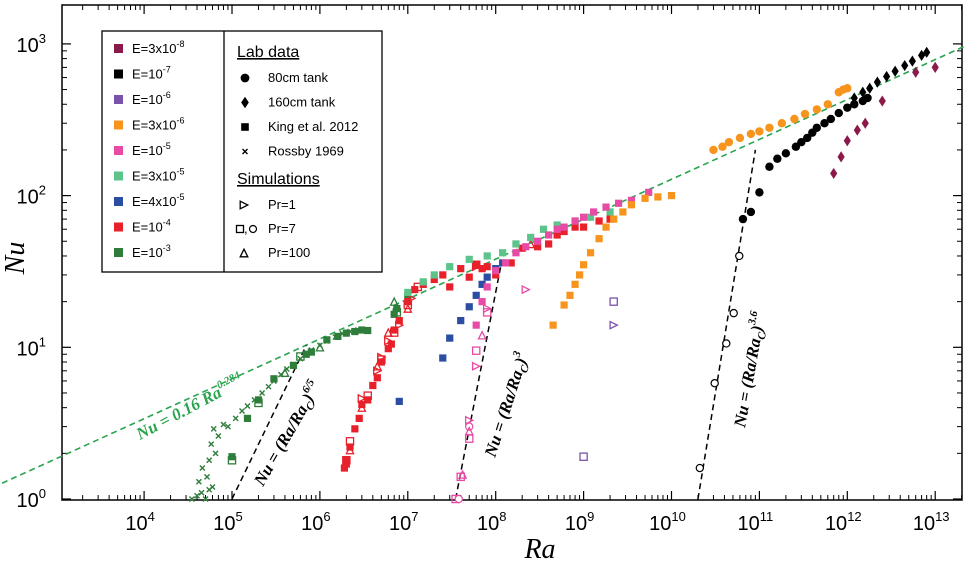 This screenshot has width=966, height=565. What do you see at coordinates (151, 516) in the screenshot?
I see `x-tick-exp: 4` at bounding box center [151, 516].